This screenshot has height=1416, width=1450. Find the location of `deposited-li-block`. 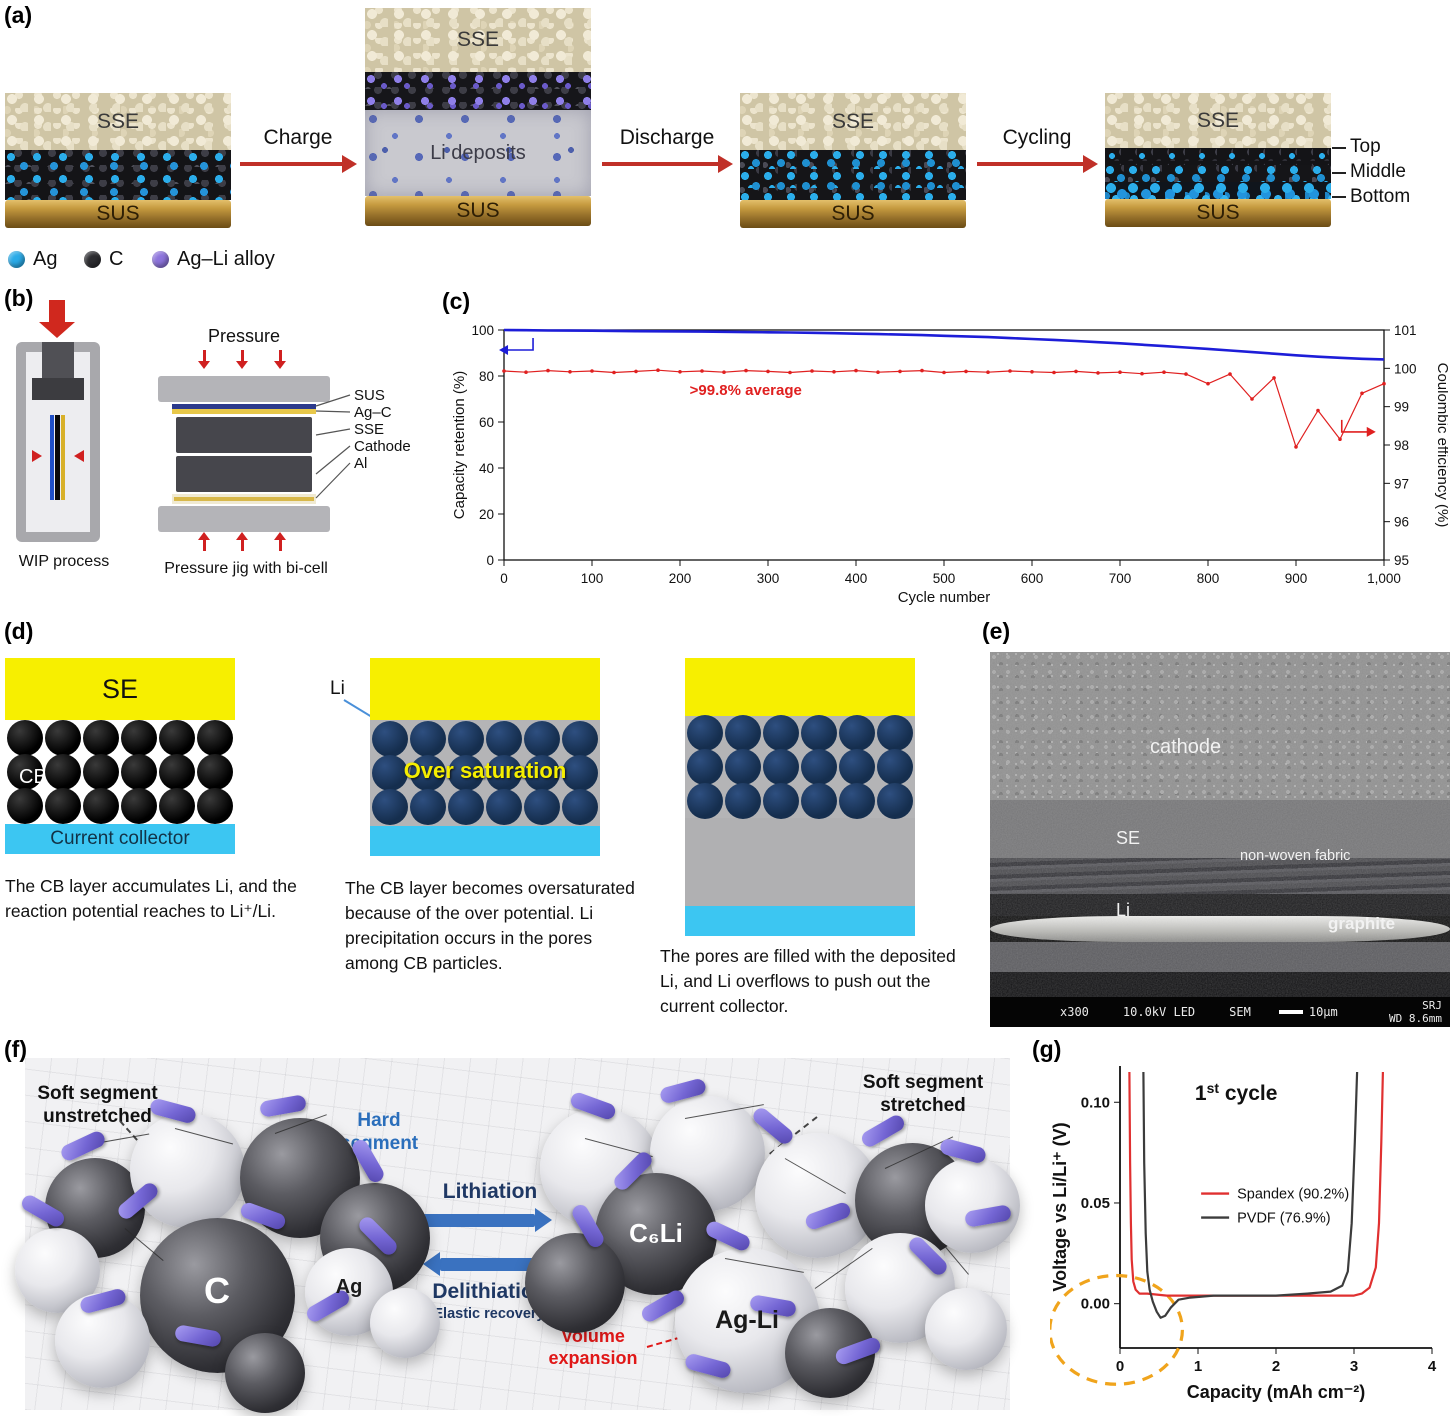

deposited-li-block is located at coordinates (800, 862).